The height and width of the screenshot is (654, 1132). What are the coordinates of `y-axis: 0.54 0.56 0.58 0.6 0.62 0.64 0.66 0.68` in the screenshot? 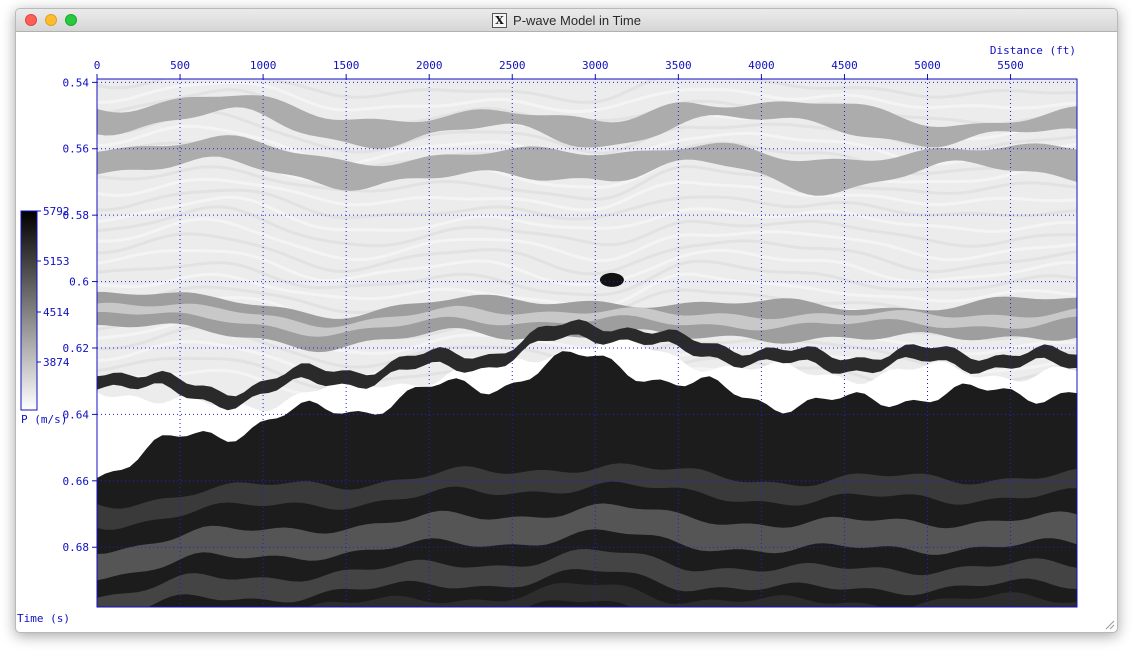 It's located at (80, 315).